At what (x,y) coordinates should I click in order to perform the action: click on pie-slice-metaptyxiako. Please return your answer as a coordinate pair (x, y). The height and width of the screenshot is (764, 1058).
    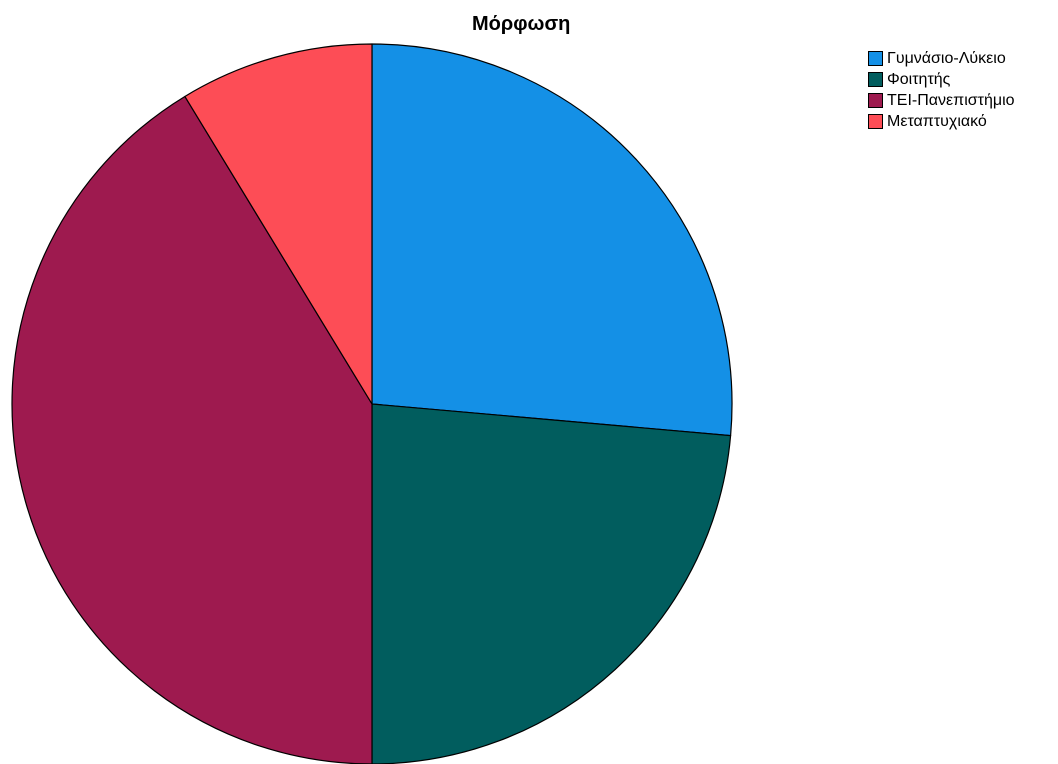
    Looking at the image, I should click on (278, 224).